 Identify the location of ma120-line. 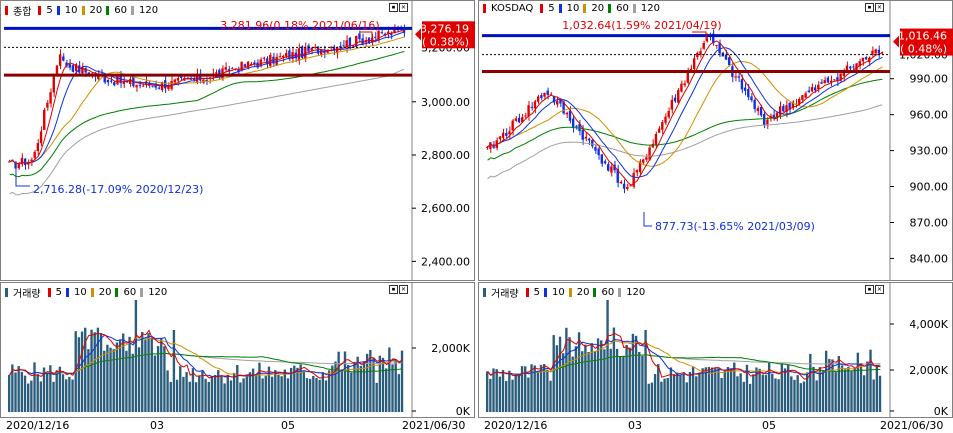
(685, 142).